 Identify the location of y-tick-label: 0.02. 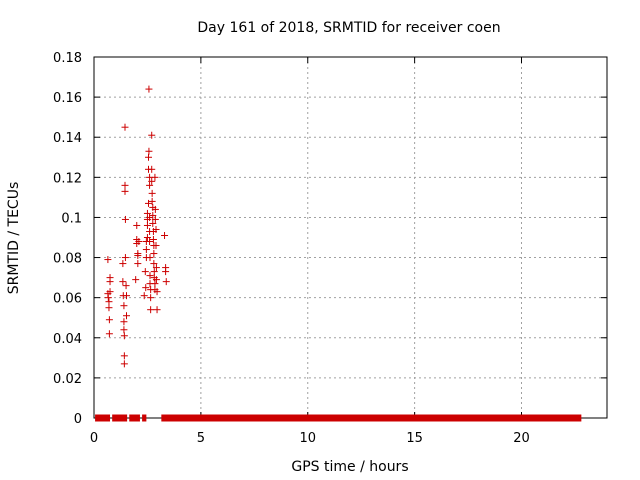
(67, 379).